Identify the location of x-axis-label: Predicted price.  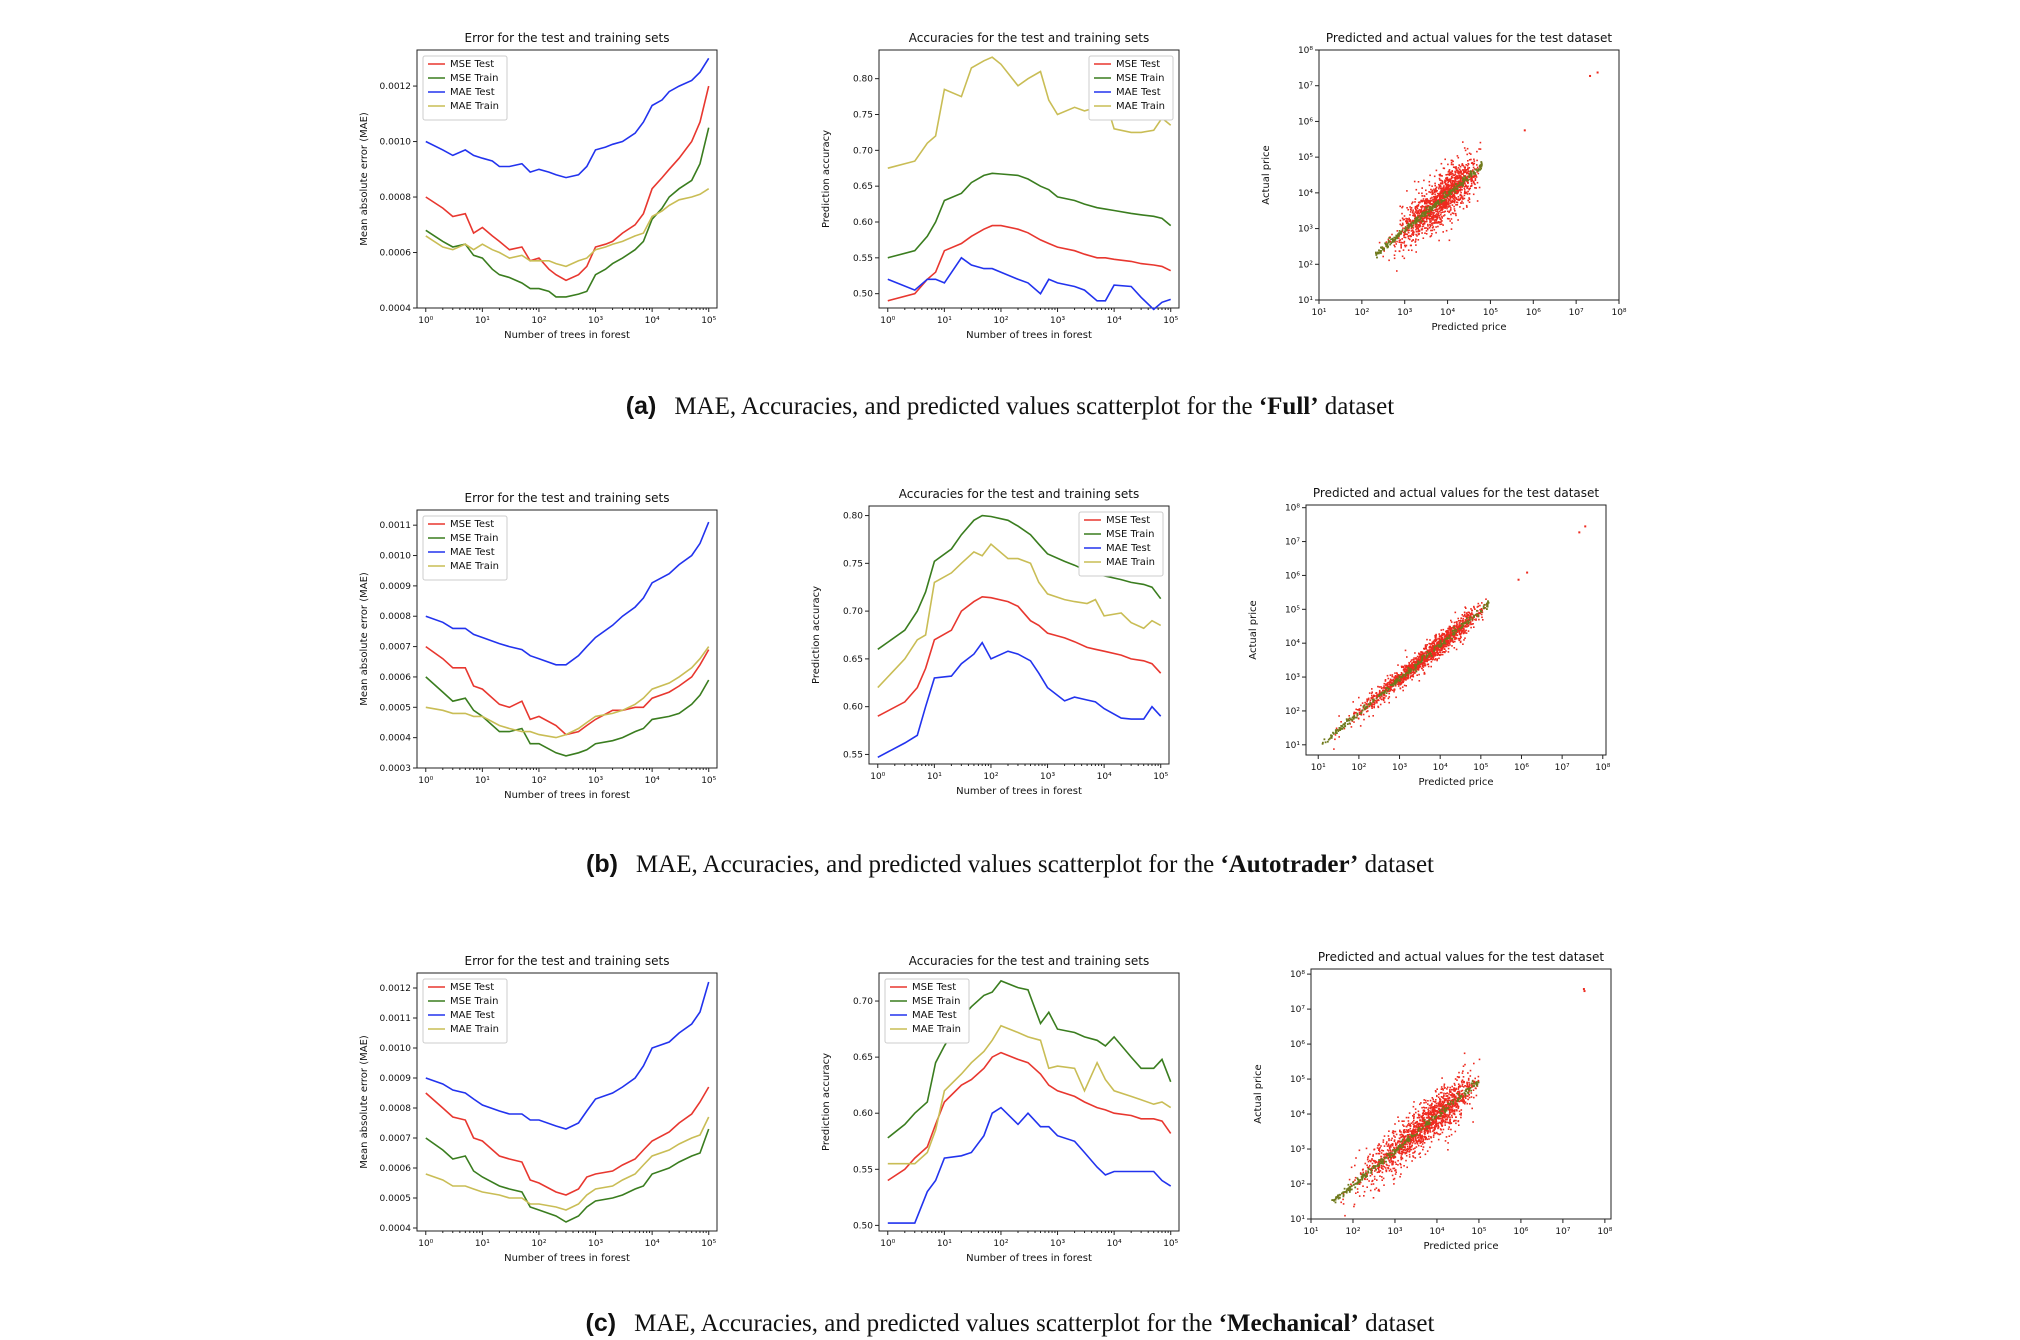
(1460, 1246).